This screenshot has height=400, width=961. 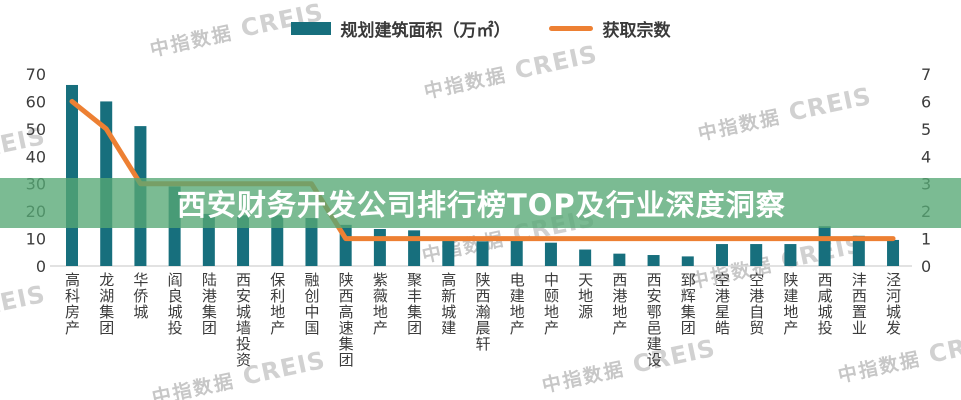 I want to click on legend-line-swatch, so click(x=570, y=28).